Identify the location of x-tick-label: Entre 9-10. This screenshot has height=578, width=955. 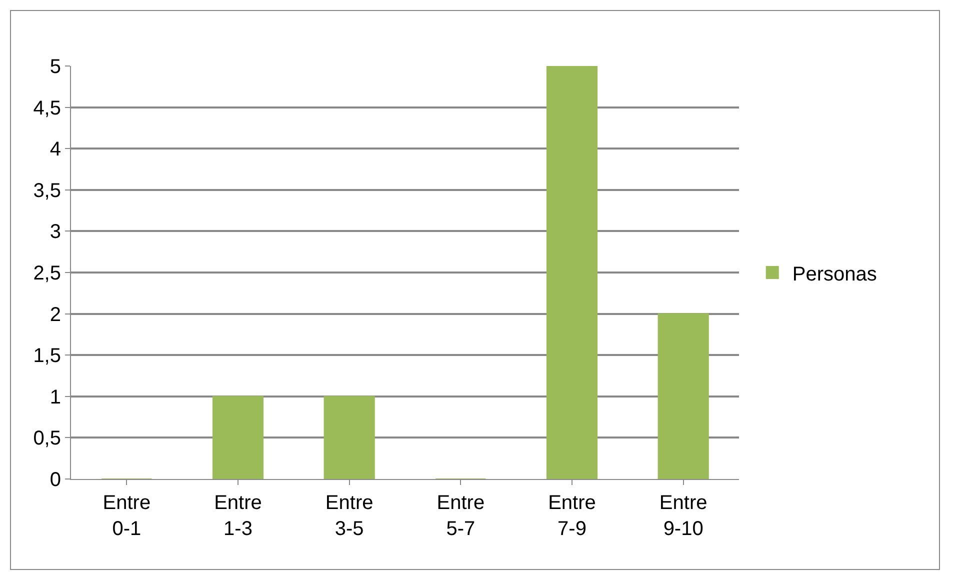
(683, 516).